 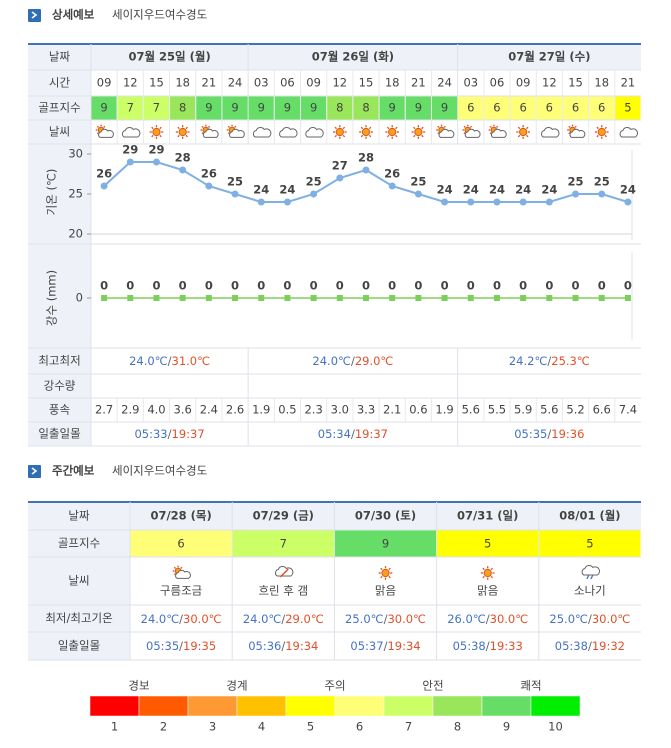 What do you see at coordinates (163, 727) in the screenshot?
I see `legend-number: 2` at bounding box center [163, 727].